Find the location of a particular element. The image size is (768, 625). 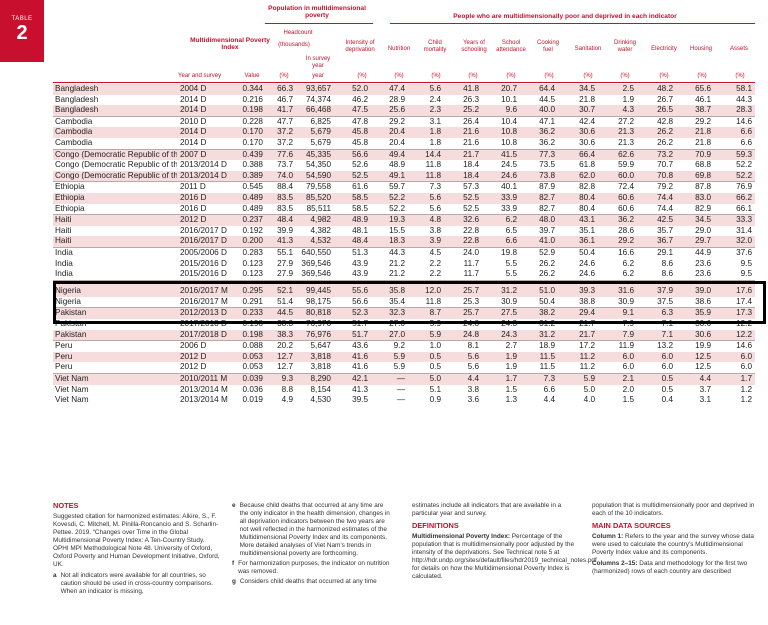

value-cell: 25.3 is located at coordinates (463, 302).